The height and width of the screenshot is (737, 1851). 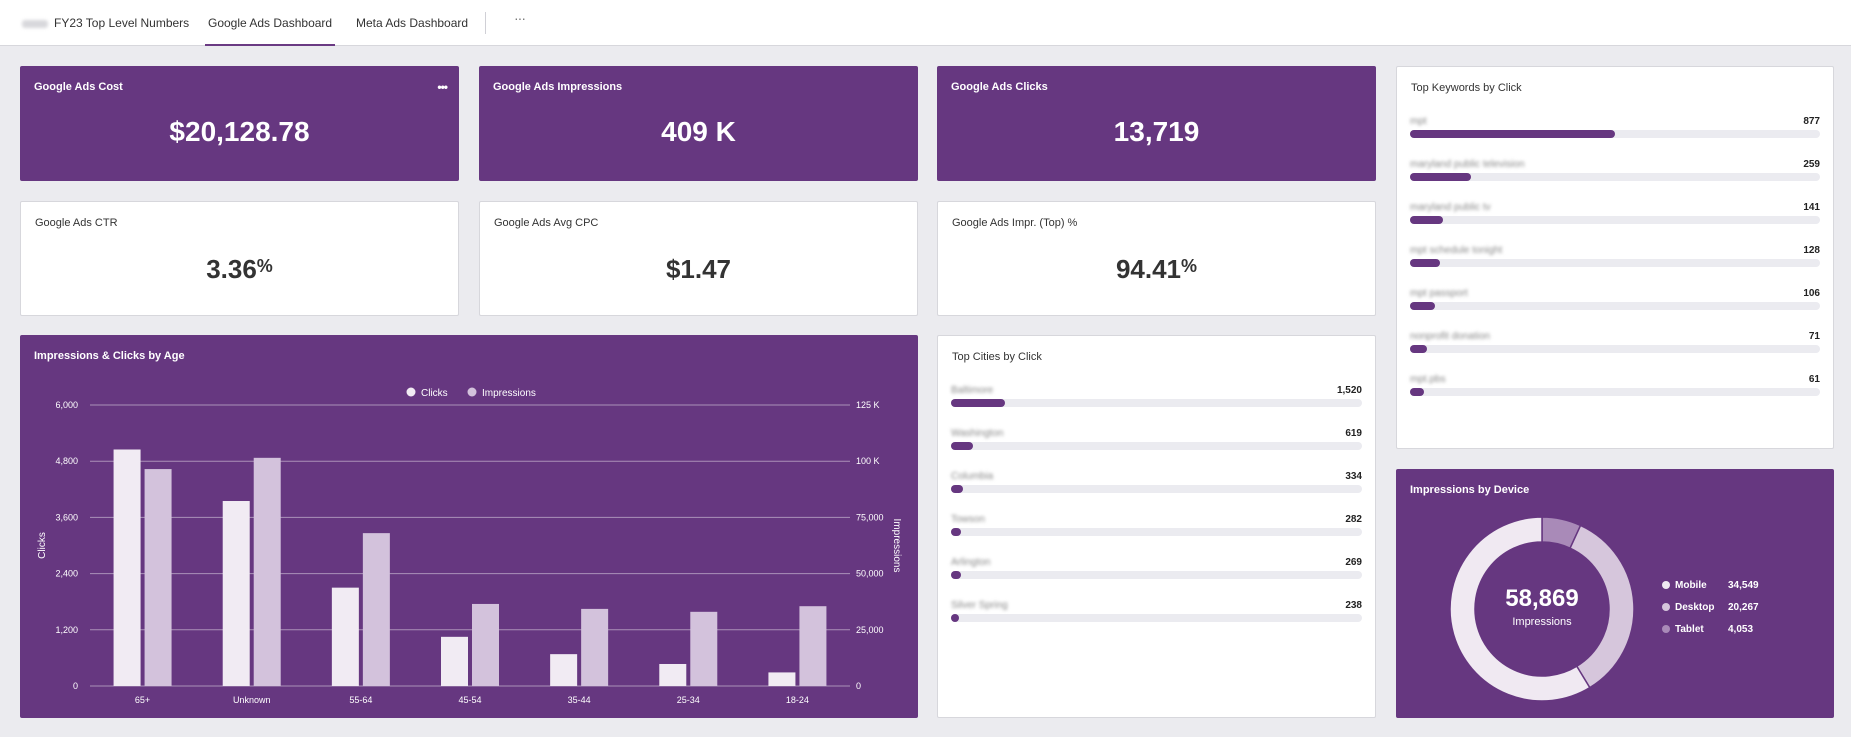 What do you see at coordinates (78, 87) in the screenshot?
I see `kpi-title: Google Ads Cost` at bounding box center [78, 87].